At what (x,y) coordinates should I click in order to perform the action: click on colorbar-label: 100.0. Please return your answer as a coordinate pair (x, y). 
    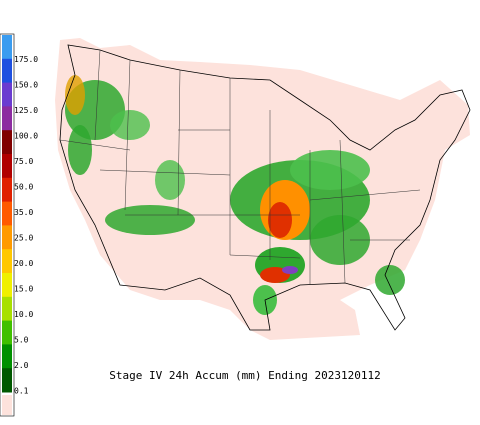
    Looking at the image, I should click on (26, 136).